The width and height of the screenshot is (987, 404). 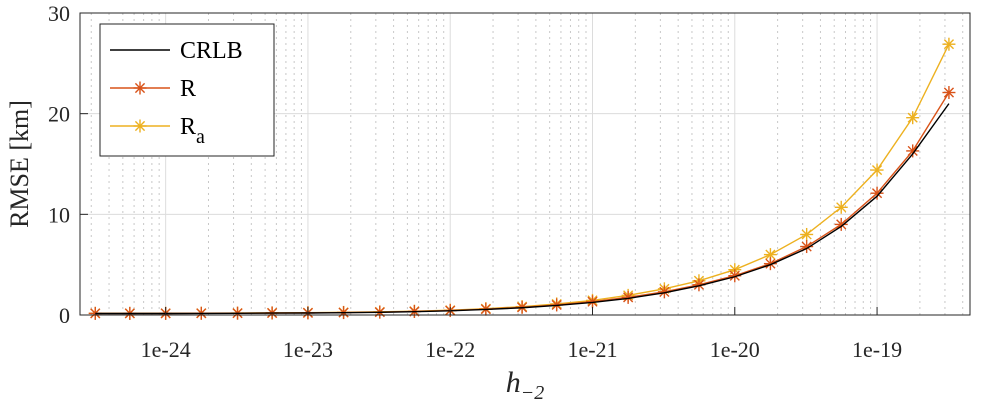 I want to click on y-axis-label: RMSE [km], so click(x=19, y=164).